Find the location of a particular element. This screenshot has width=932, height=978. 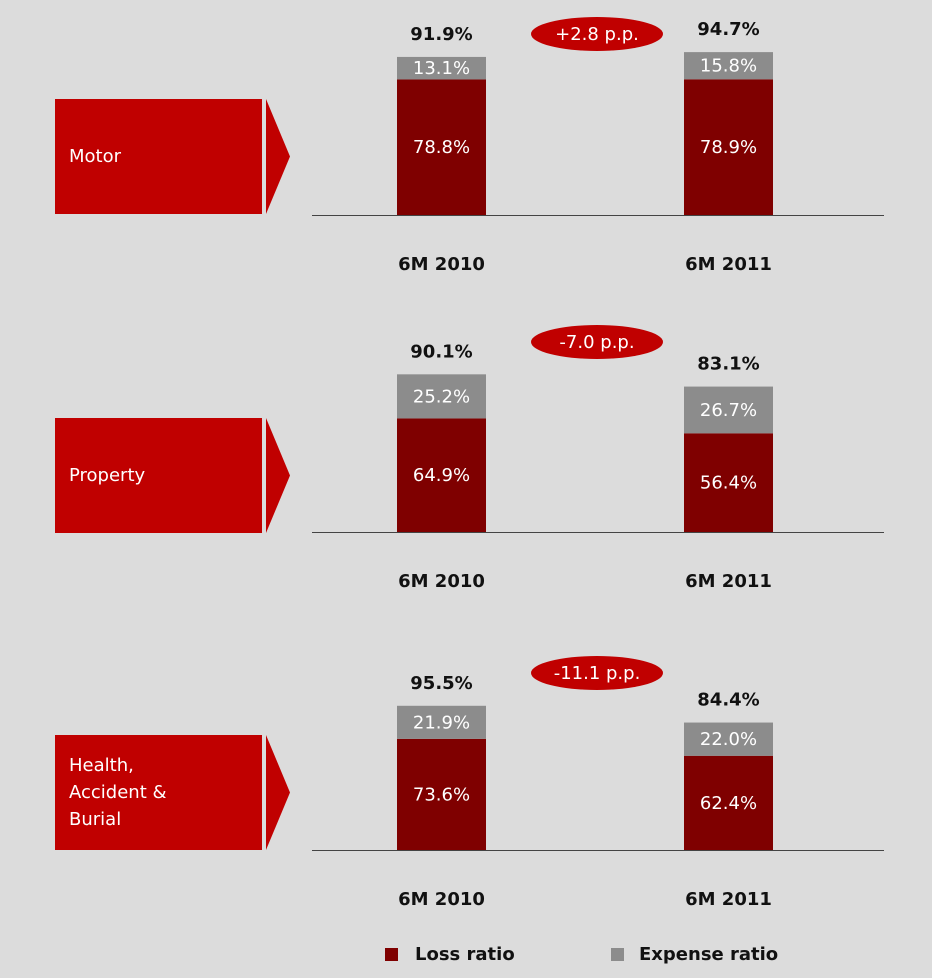

annotation: +2.8 p.p. is located at coordinates (597, 34).